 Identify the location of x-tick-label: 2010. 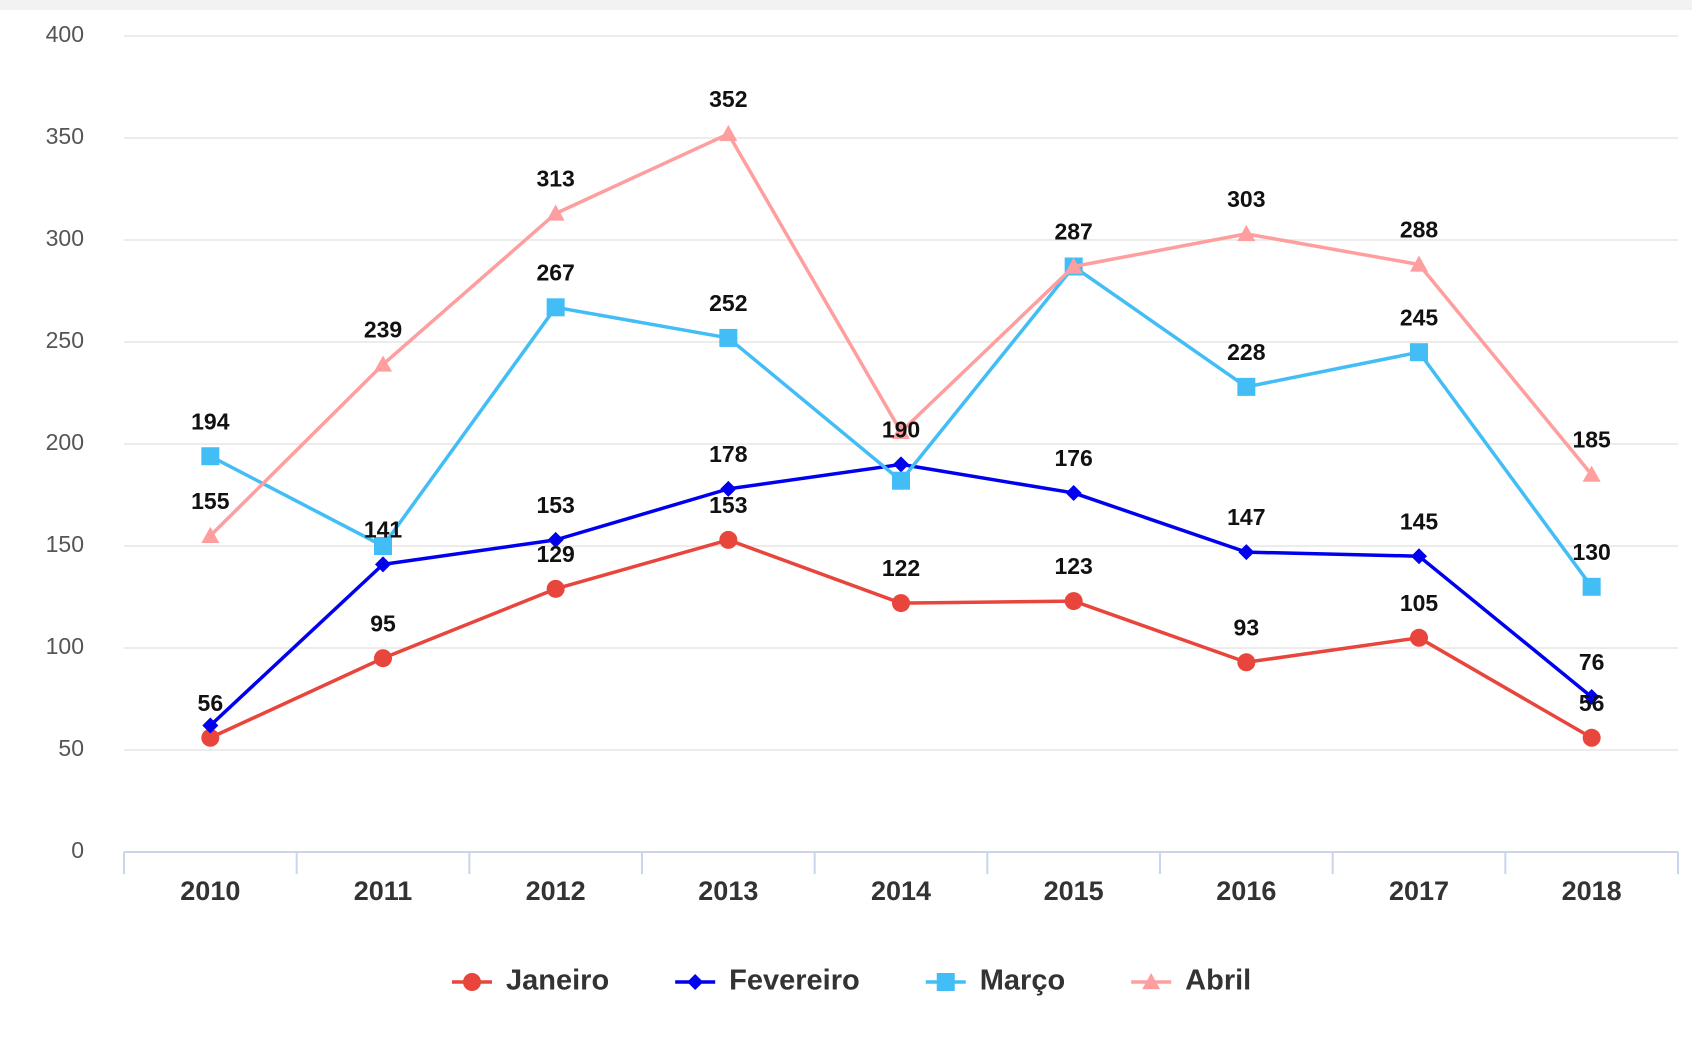
(210, 891).